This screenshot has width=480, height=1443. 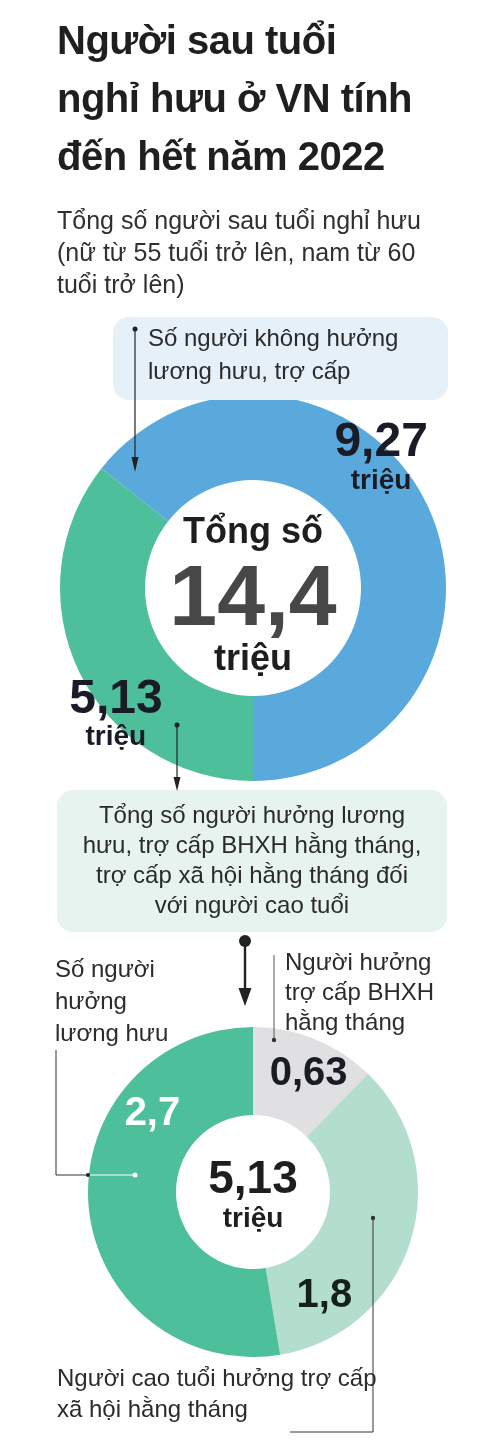 What do you see at coordinates (308, 1071) in the screenshot?
I see `data-label: 0,63` at bounding box center [308, 1071].